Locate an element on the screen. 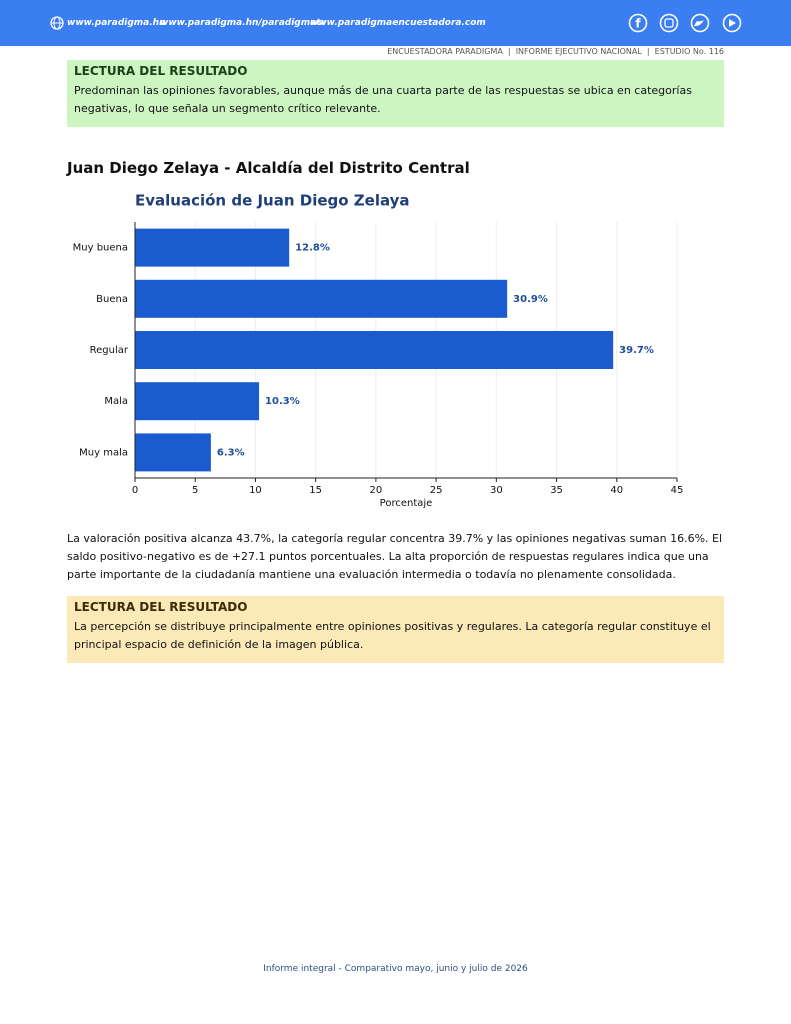 The image size is (791, 1024). x-tick-label: 35 is located at coordinates (556, 490).